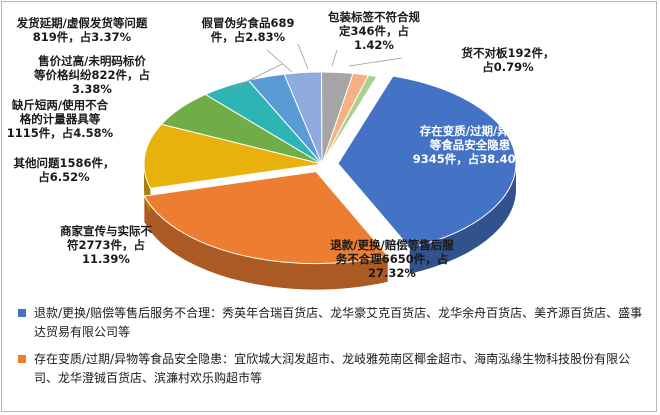 The width and height of the screenshot is (660, 415). I want to click on slice-label-line: 商家宣传与实际不, so click(106, 231).